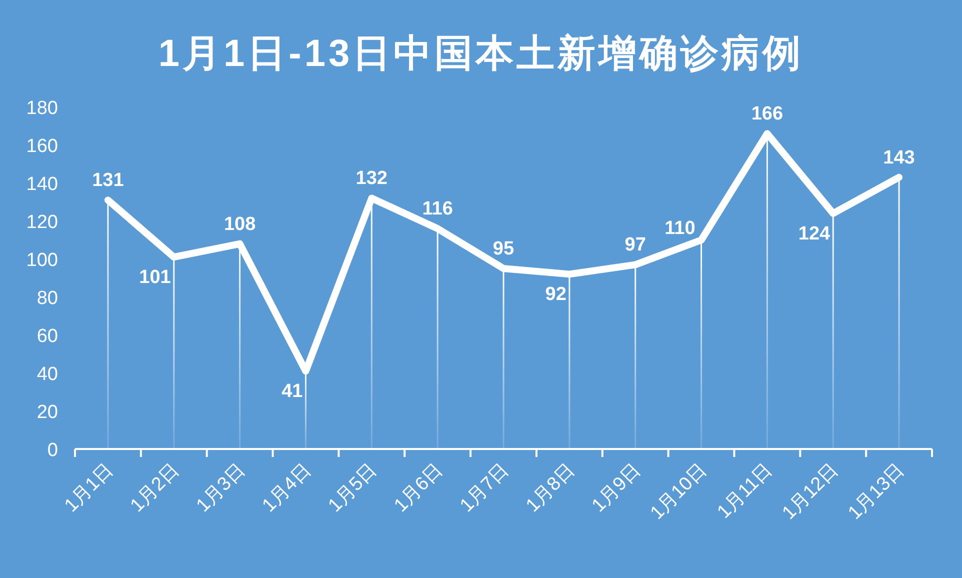  I want to click on data-label: 95, so click(503, 249).